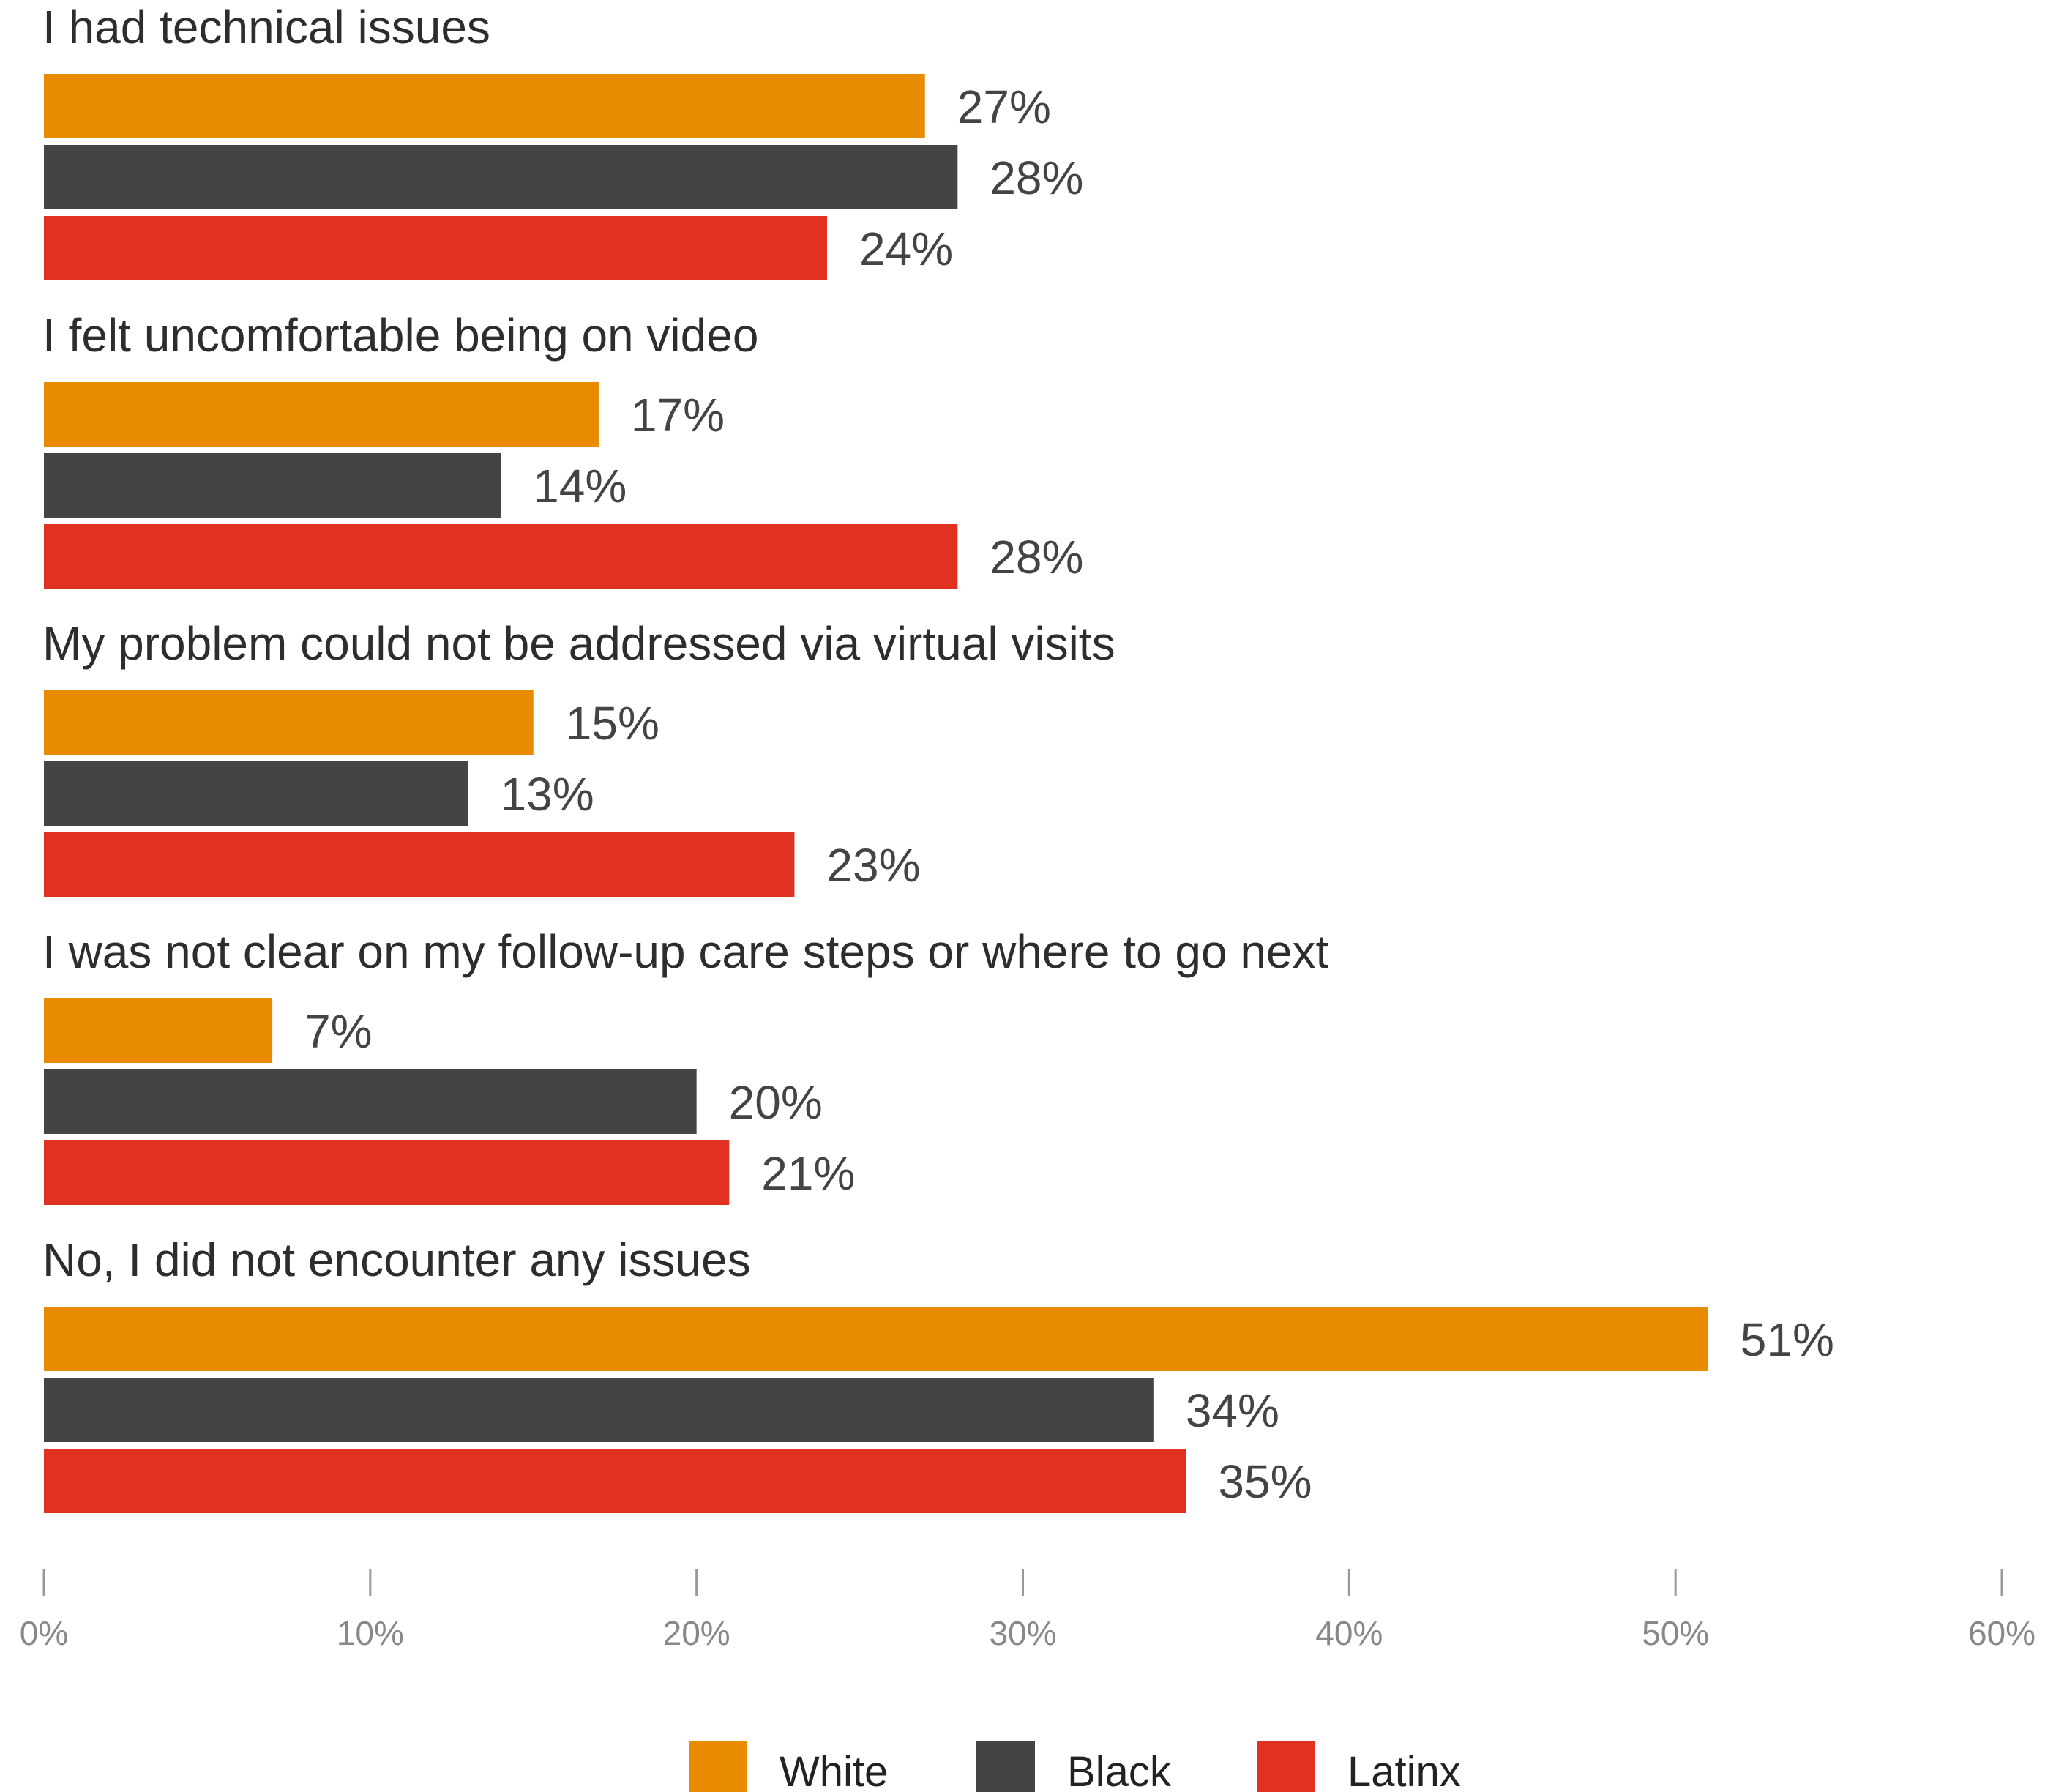 The image size is (2045, 1792). I want to click on x-tick-label: 0%, so click(44, 1633).